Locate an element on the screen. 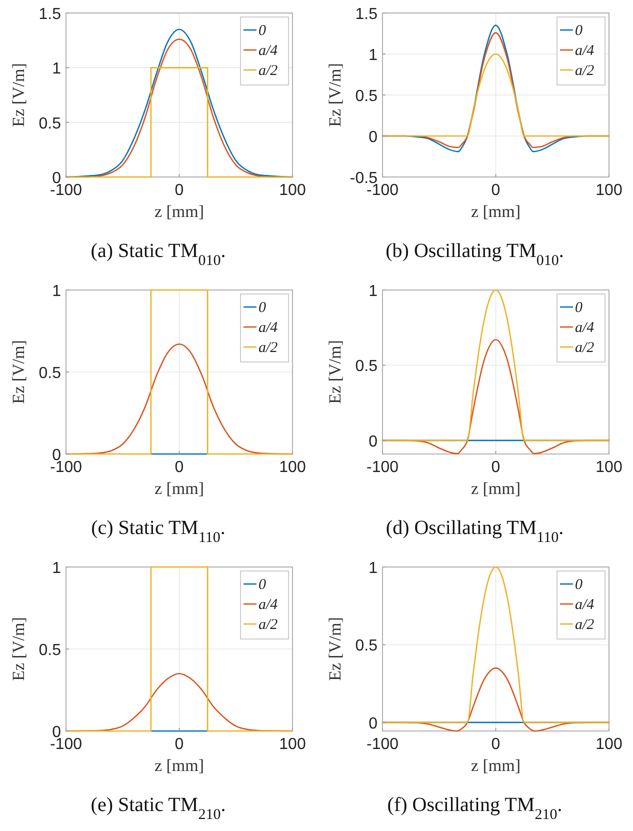 Image resolution: width=633 pixels, height=831 pixels. text: (e) Static TM$_{210}$. is located at coordinates (158, 808).